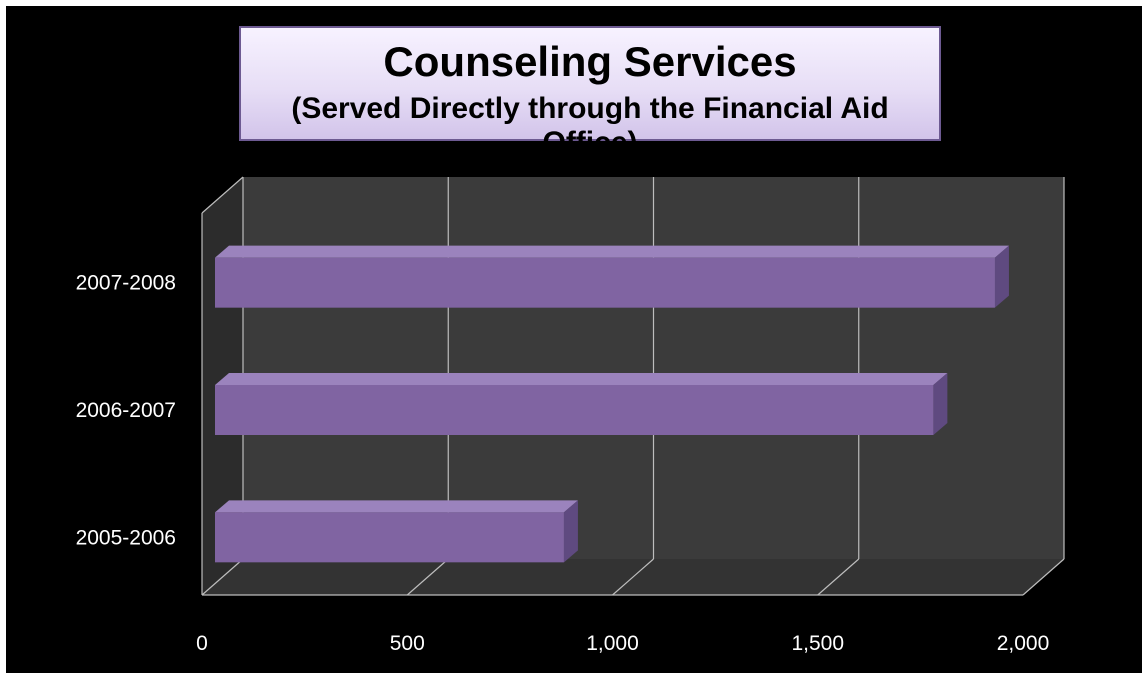 This screenshot has height=679, width=1148. What do you see at coordinates (222, 195) in the screenshot?
I see `wall-edge` at bounding box center [222, 195].